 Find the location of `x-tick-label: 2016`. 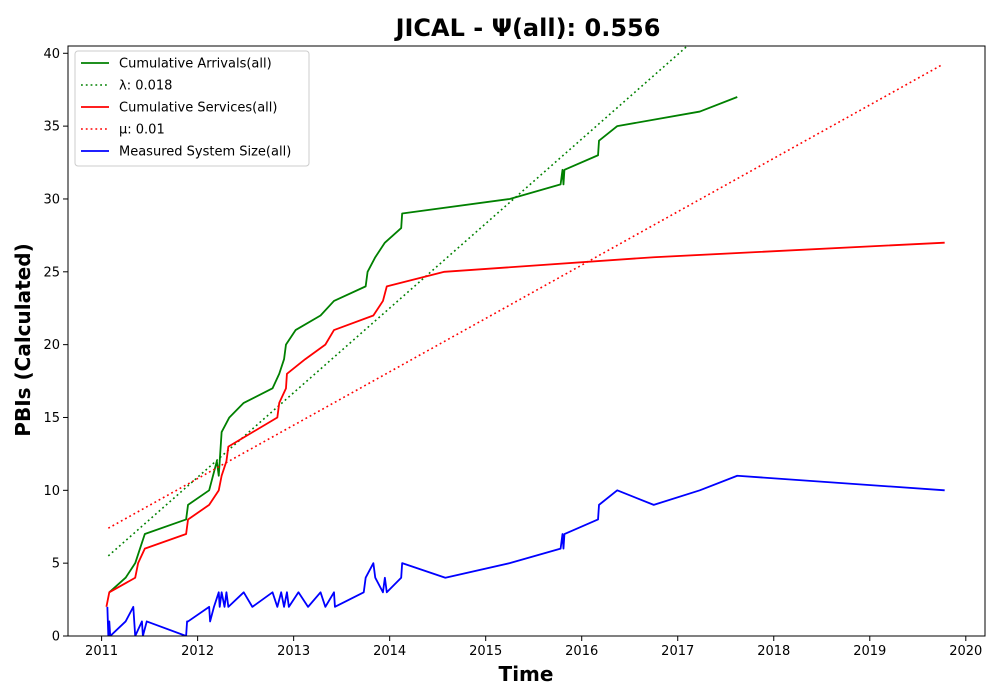

x-tick-label: 2016 is located at coordinates (581, 651).